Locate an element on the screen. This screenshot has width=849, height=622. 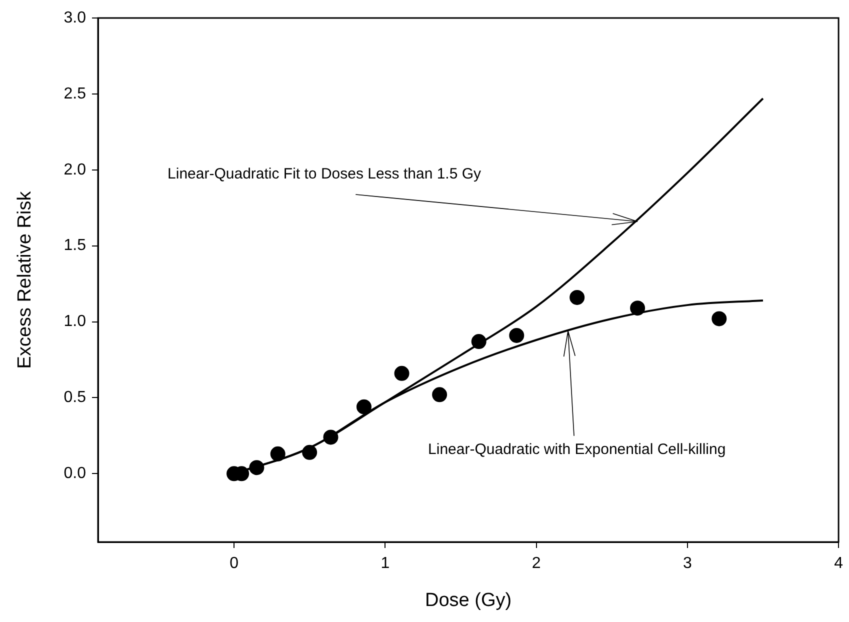
x-tick-label: 1 is located at coordinates (385, 563).